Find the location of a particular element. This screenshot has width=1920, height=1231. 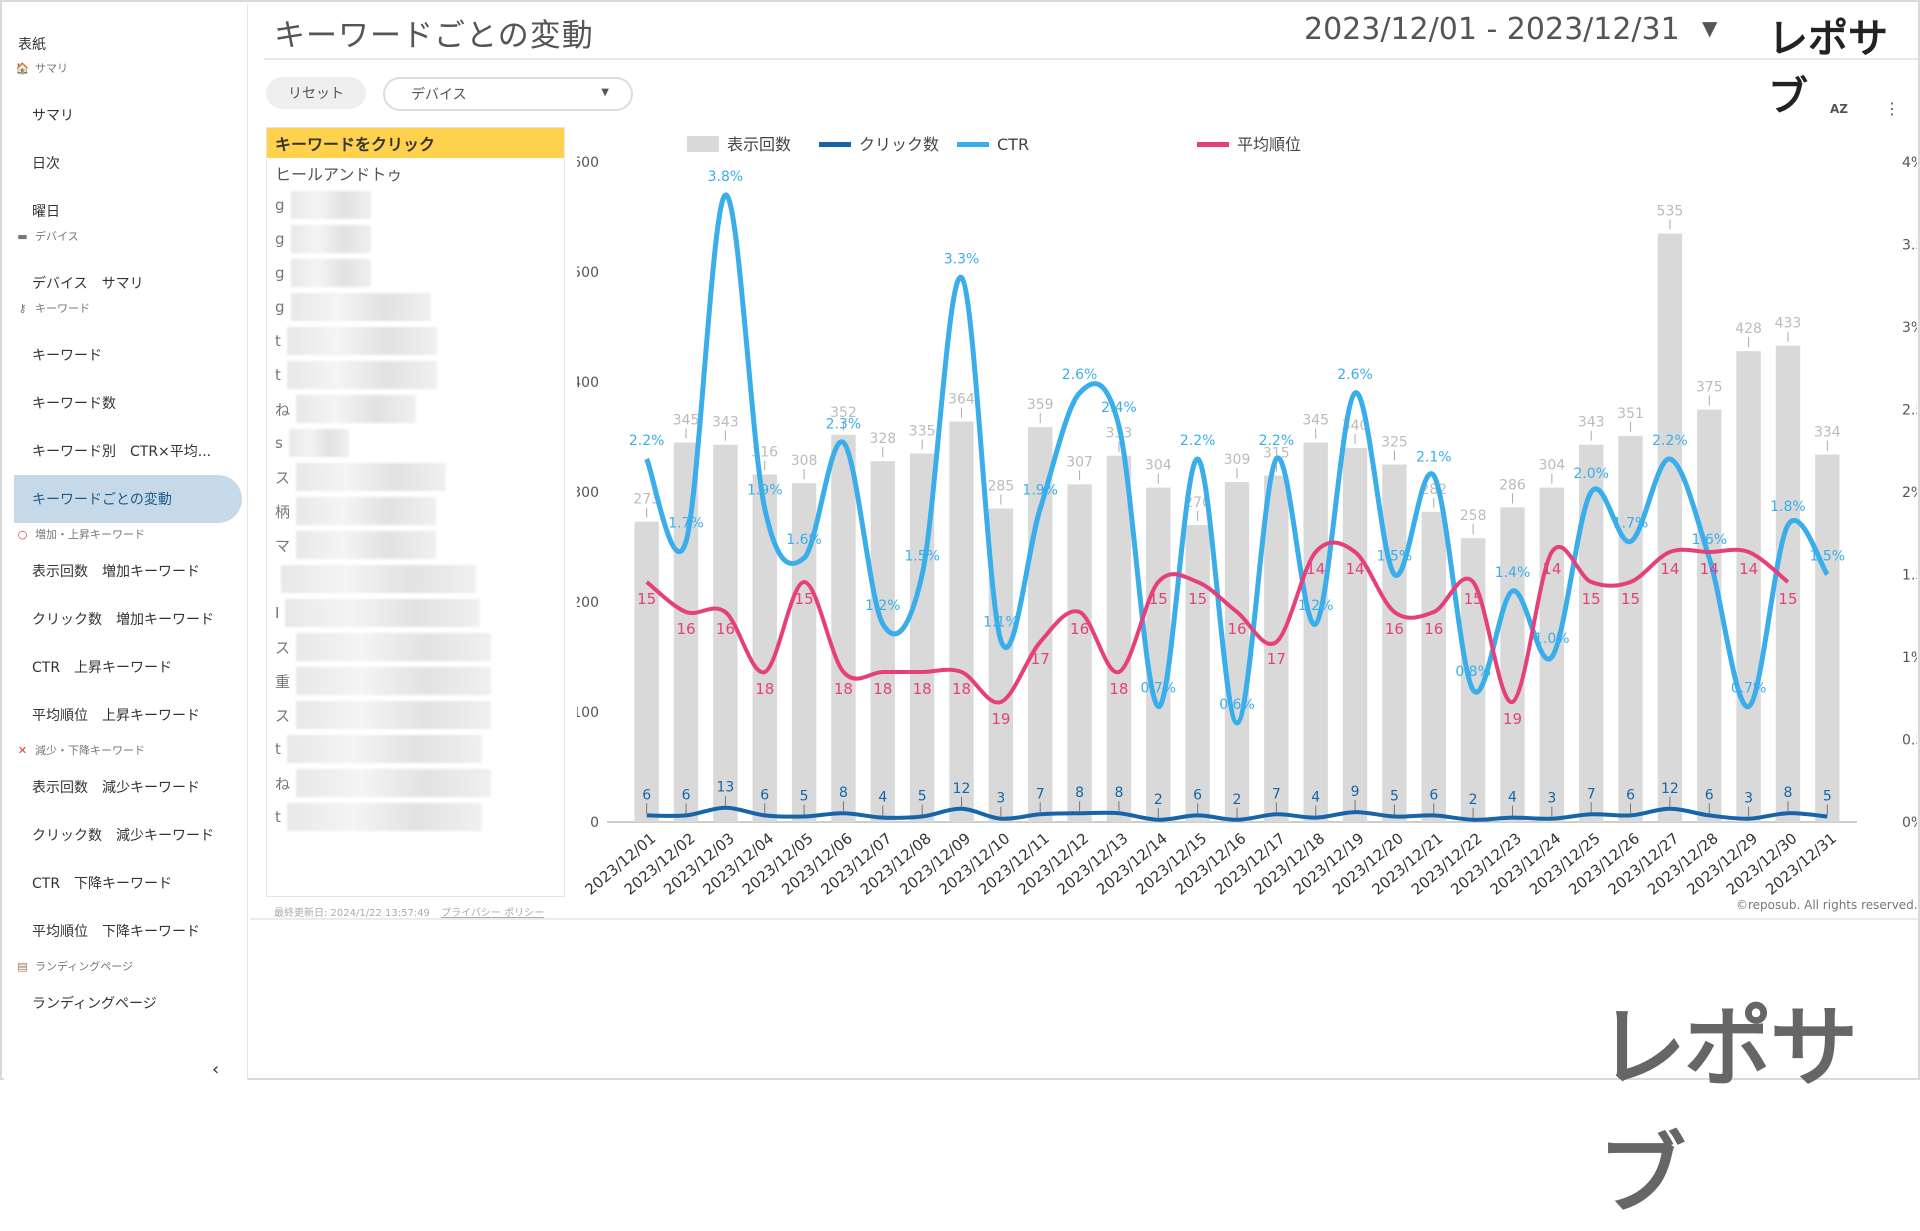

legend-label: クリック数 is located at coordinates (899, 144).